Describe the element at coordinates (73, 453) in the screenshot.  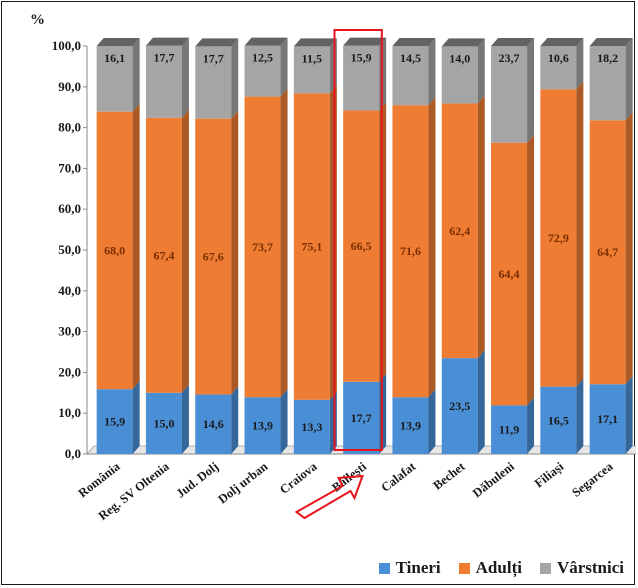
I see `y-tick-label: 0,0` at that location.